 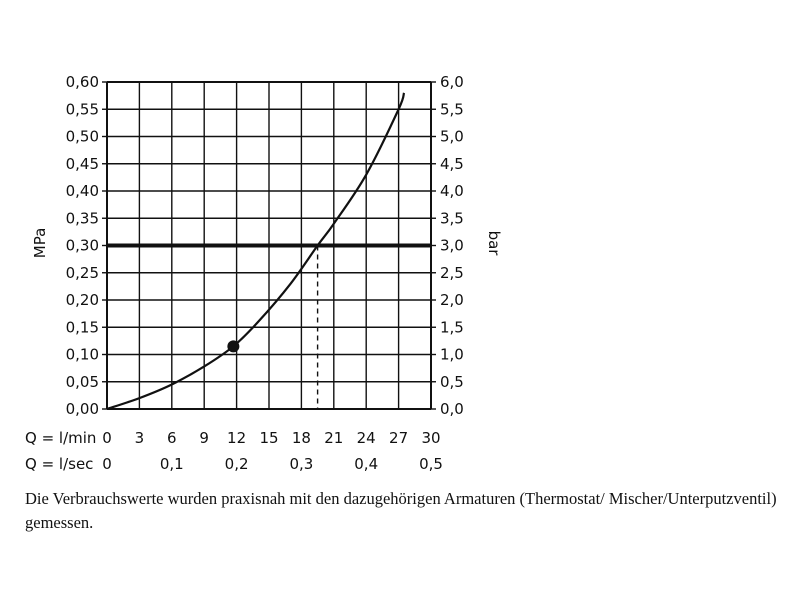 I want to click on right-tick-label: 3,0, so click(x=452, y=246).